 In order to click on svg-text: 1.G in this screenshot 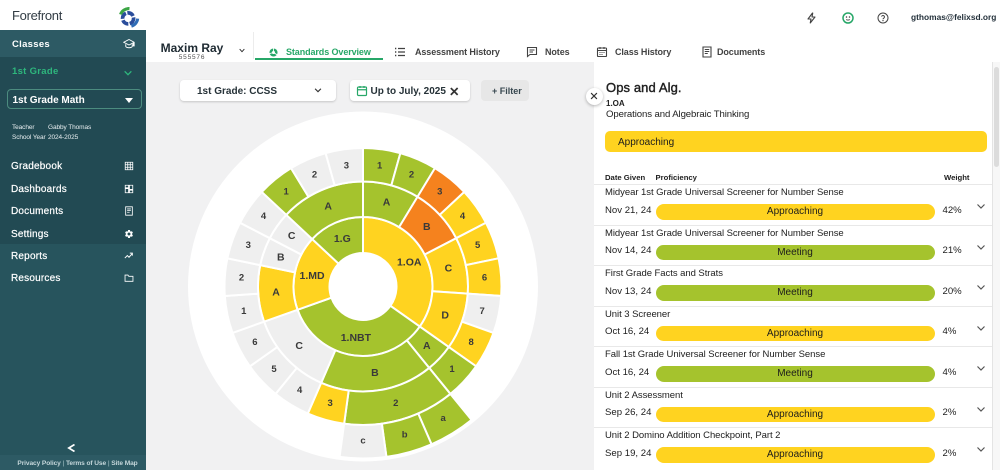, I will do `click(342, 239)`.